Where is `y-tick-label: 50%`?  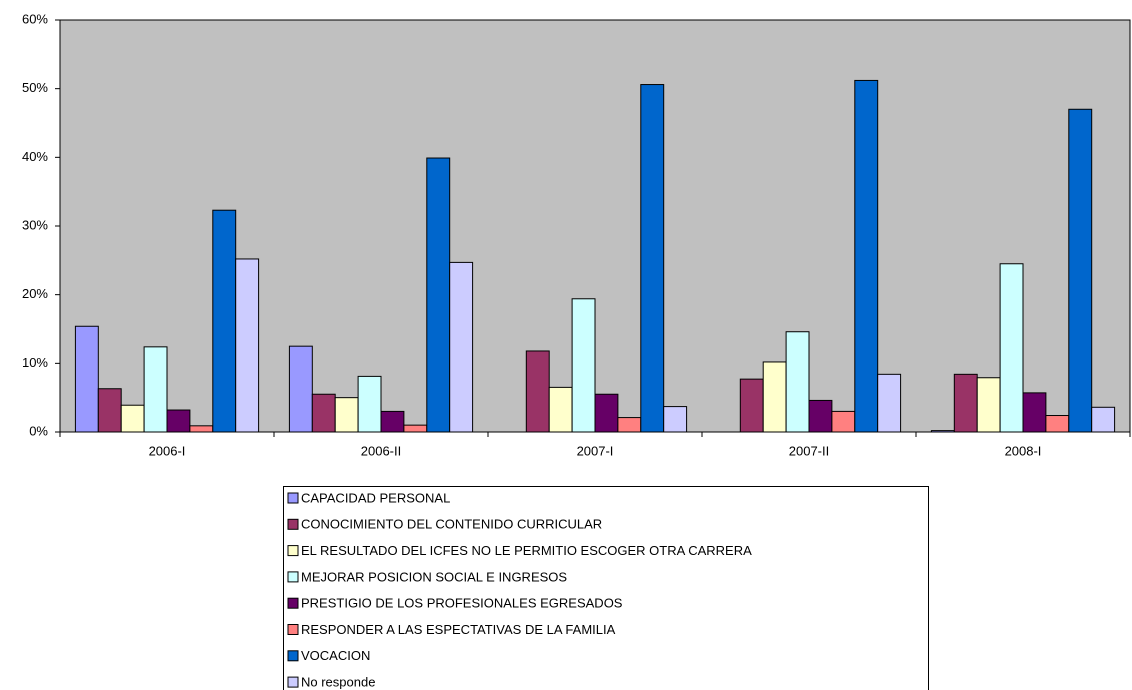 y-tick-label: 50% is located at coordinates (35, 87).